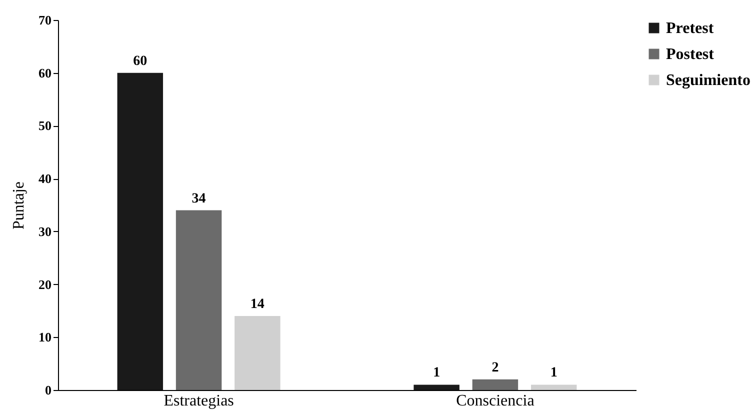 The image size is (753, 412). I want to click on legend-label: Postest, so click(690, 54).